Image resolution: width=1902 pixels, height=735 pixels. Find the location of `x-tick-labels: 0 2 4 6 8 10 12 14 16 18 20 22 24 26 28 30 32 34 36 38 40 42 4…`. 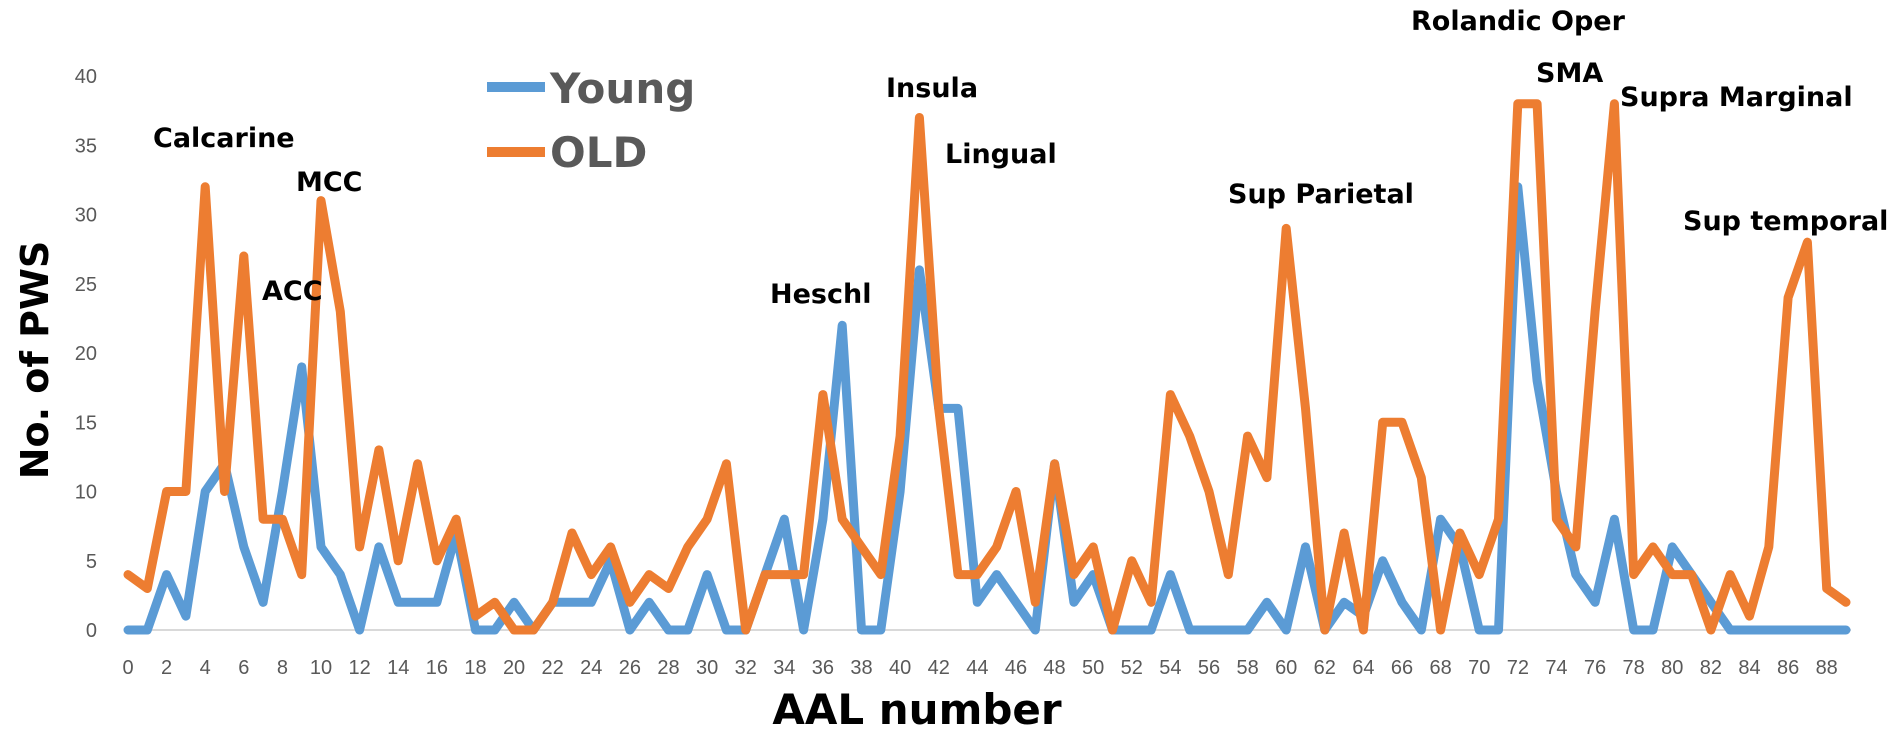

x-tick-labels: 0 2 4 6 8 10 12 14 16 18 20 22 24 26 28 30 32 34 36 38 40 42 4… is located at coordinates (979, 668).